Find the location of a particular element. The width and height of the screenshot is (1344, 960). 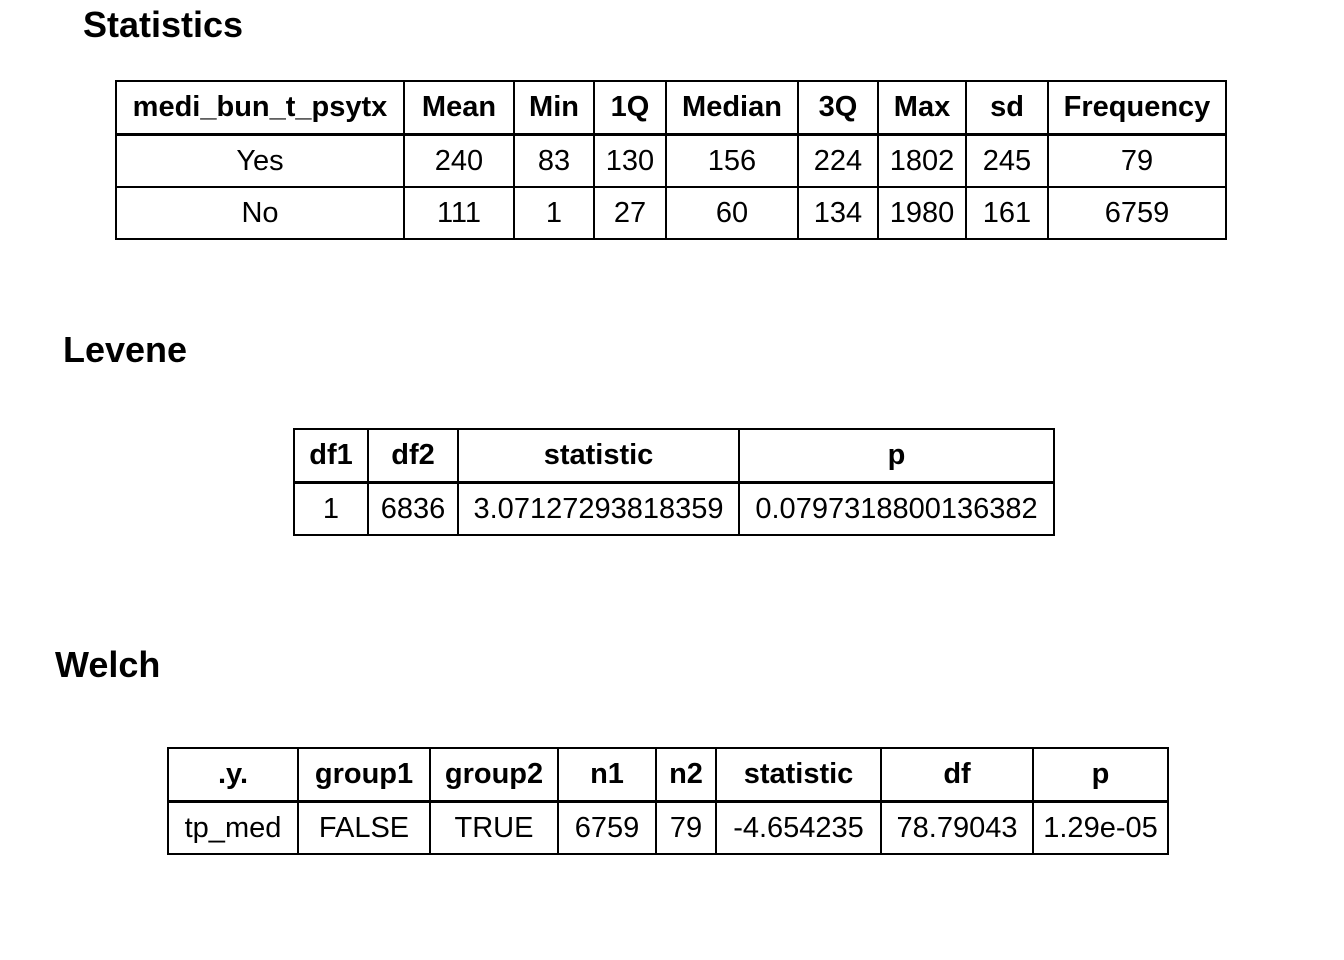

data-cell: tp_med is located at coordinates (233, 827).